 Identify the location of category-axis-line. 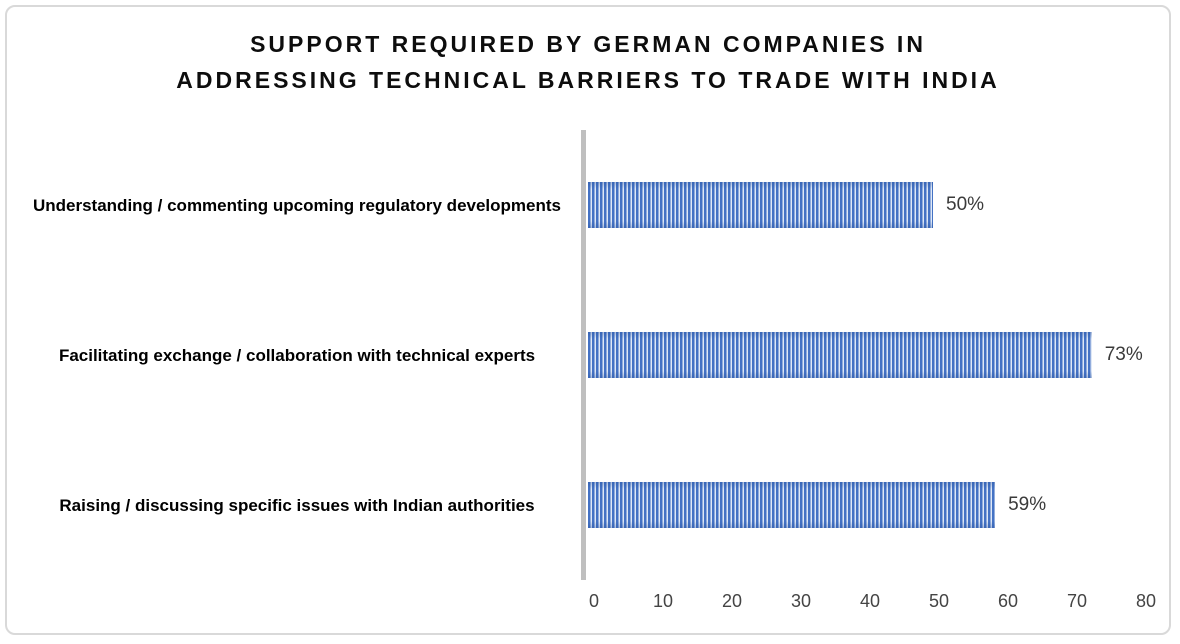
(583, 355).